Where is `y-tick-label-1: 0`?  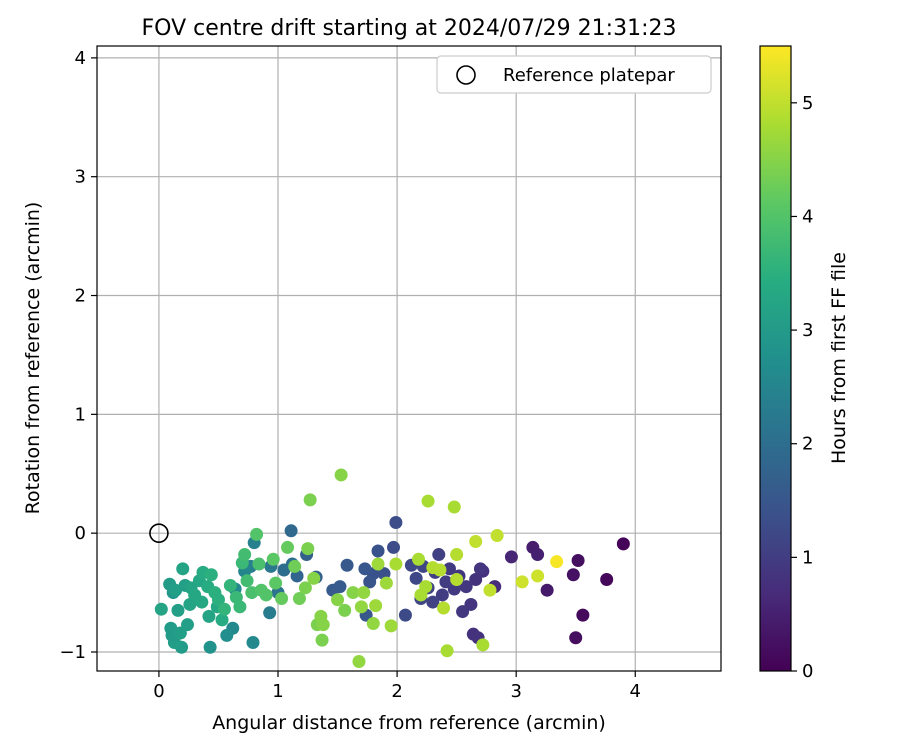
y-tick-label-1: 0 is located at coordinates (80, 533).